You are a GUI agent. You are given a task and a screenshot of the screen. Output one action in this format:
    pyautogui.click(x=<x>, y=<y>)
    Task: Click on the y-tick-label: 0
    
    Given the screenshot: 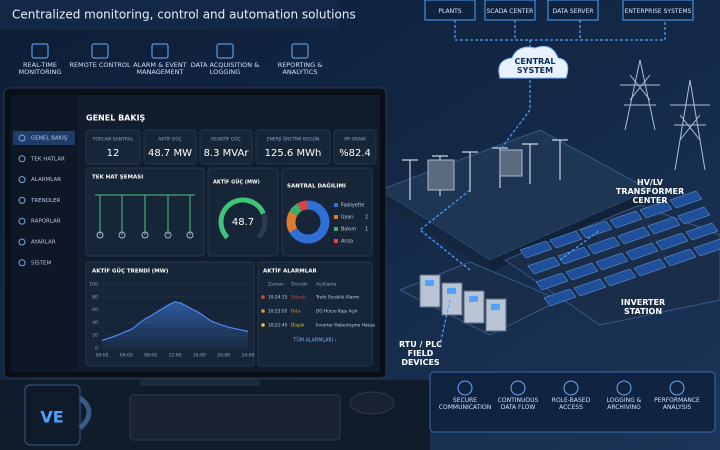 What is the action you would take?
    pyautogui.click(x=96, y=349)
    